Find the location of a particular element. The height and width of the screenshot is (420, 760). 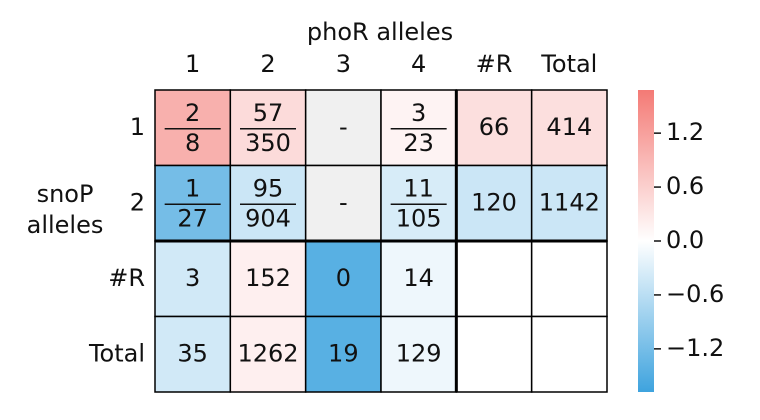

cell-label: 152 is located at coordinates (268, 278).